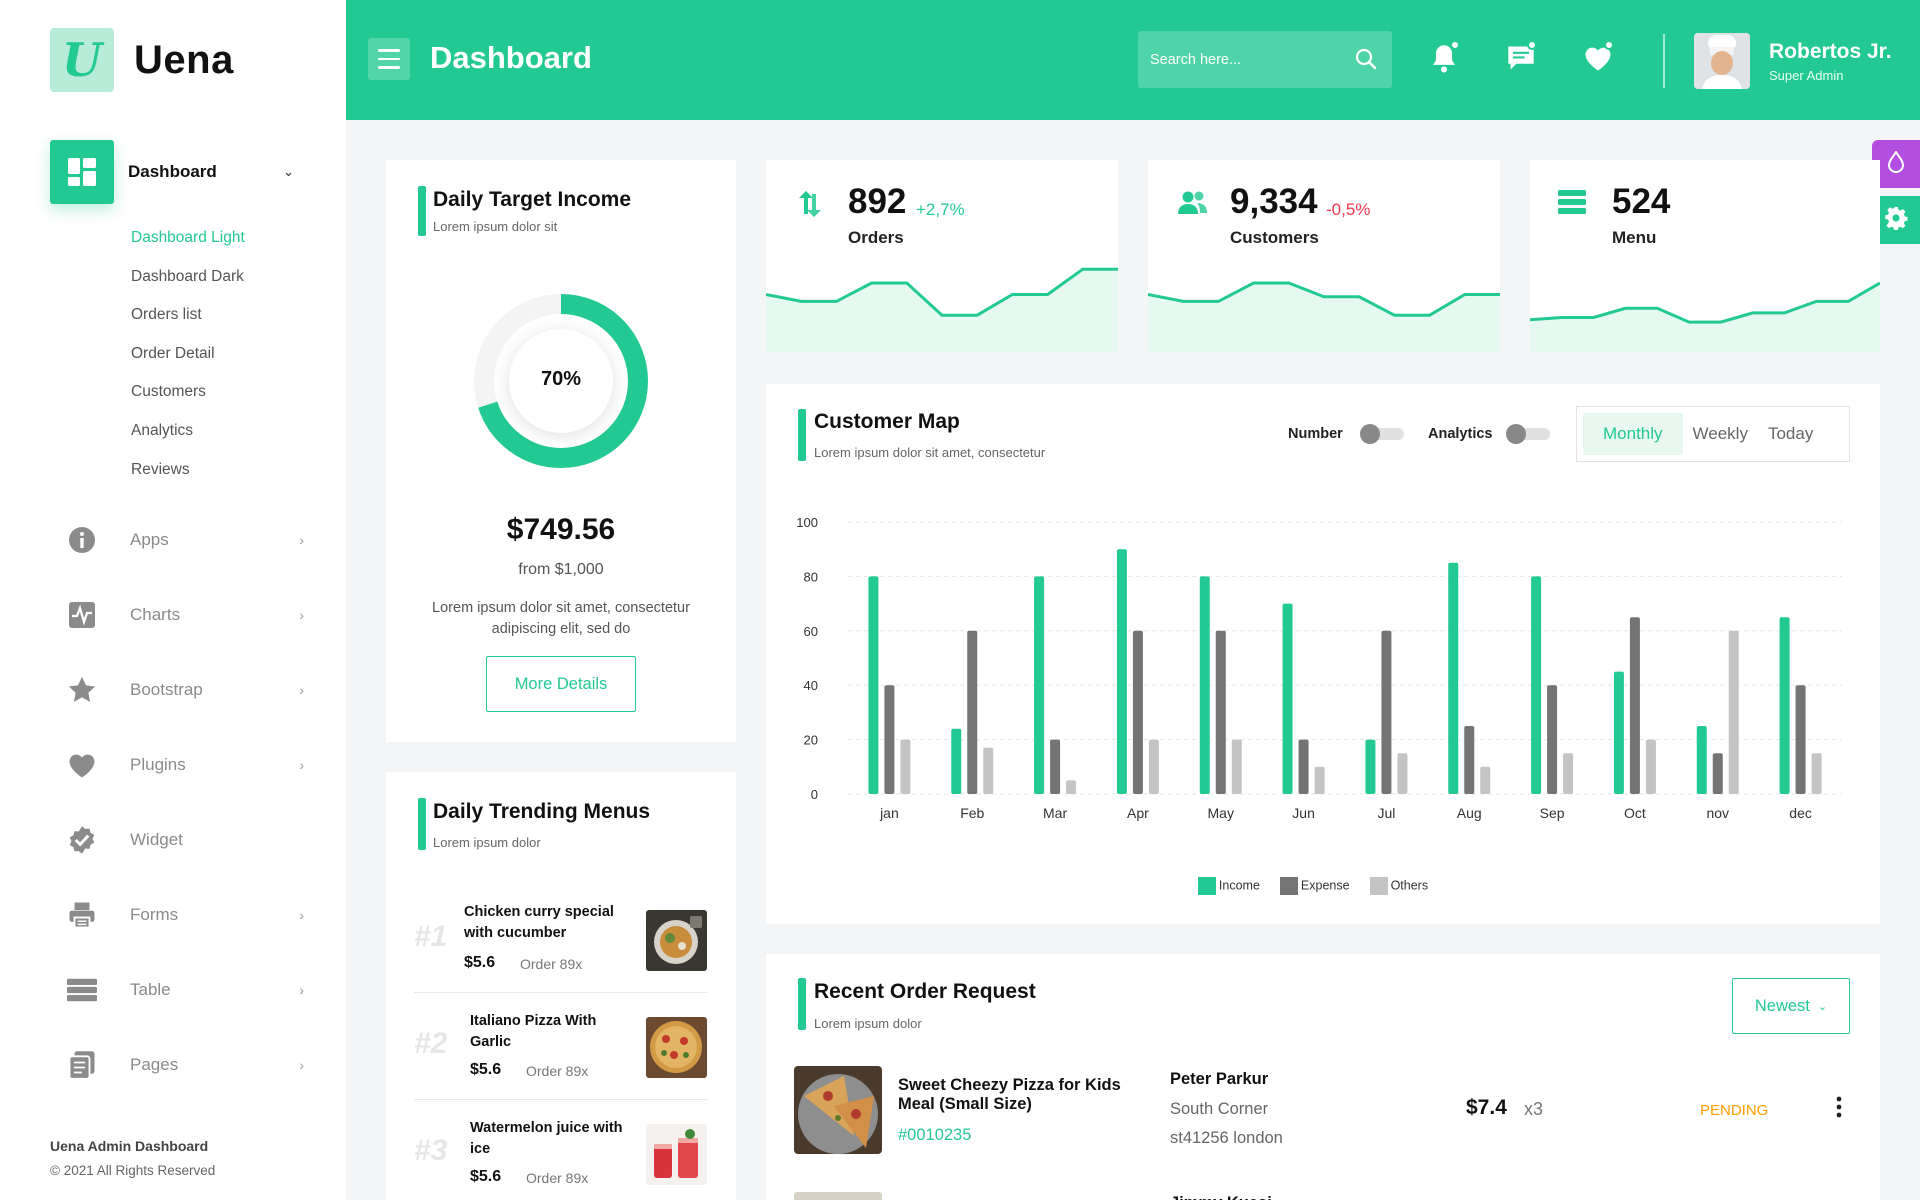  Describe the element at coordinates (1635, 813) in the screenshot. I see `x-tick-label: Oct` at that location.